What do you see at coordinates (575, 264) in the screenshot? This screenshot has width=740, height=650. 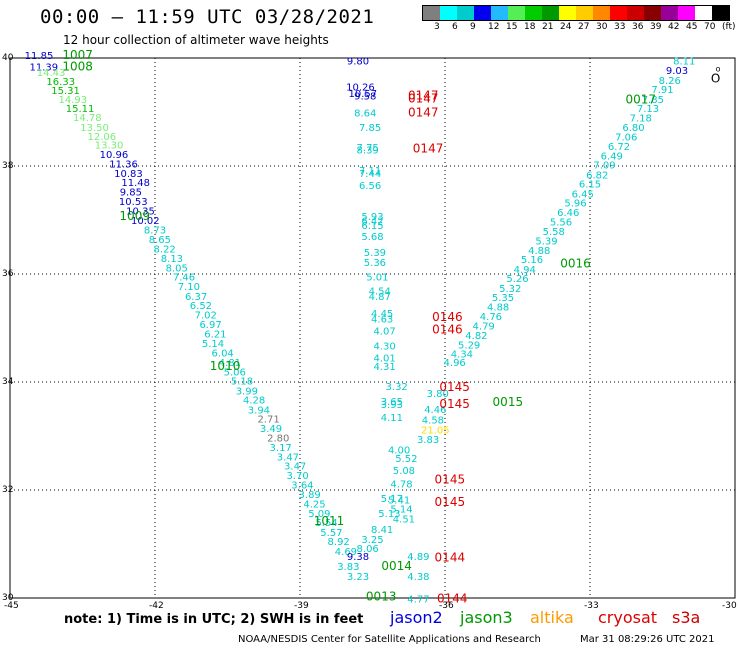 I see `orbit-number-label: 0016` at bounding box center [575, 264].